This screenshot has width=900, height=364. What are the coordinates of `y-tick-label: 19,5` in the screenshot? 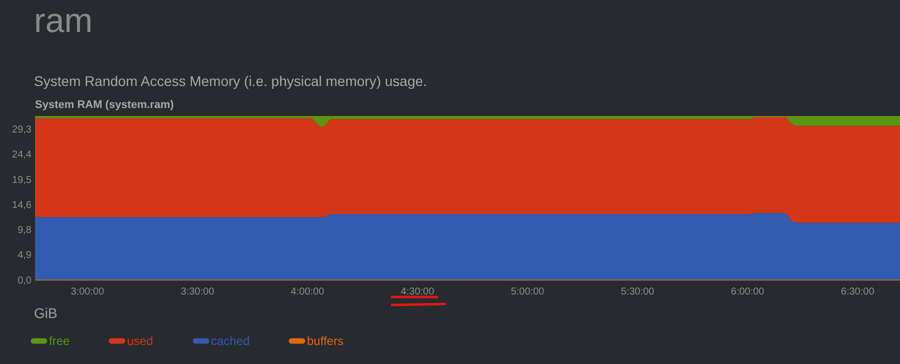 It's located at (22, 180).